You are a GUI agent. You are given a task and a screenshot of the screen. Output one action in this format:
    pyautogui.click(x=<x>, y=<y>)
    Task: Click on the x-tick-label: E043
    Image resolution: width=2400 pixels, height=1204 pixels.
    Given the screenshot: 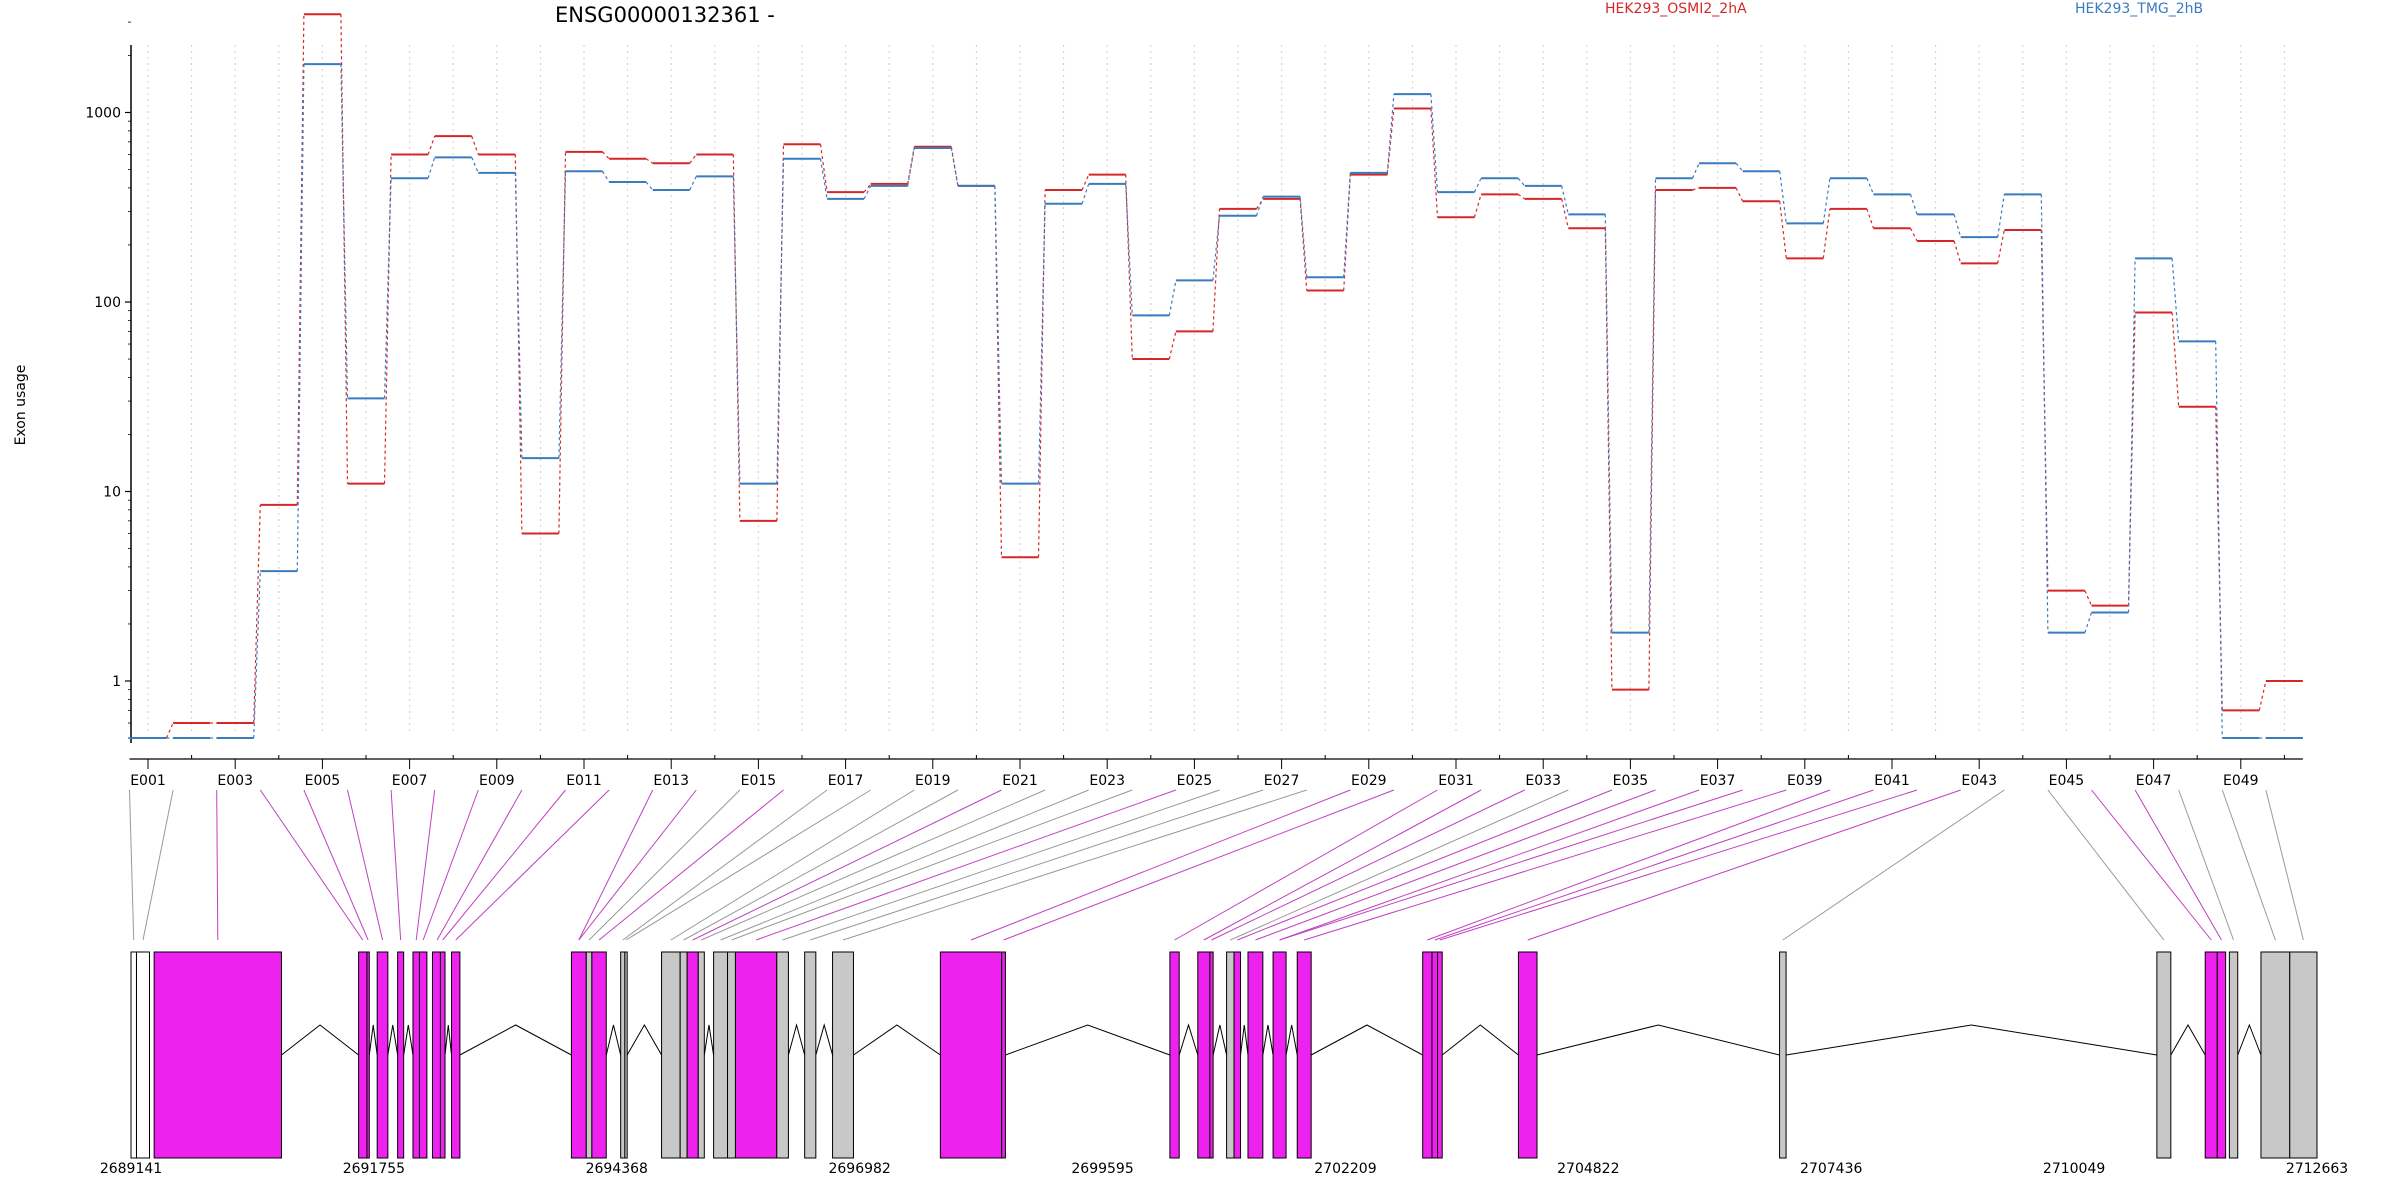 What is the action you would take?
    pyautogui.click(x=1979, y=781)
    